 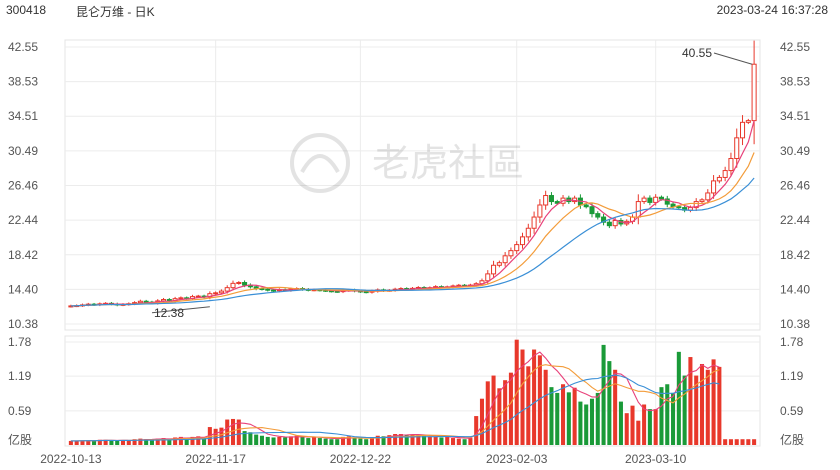 What do you see at coordinates (23, 220) in the screenshot?
I see `price-tick-left: 22.44` at bounding box center [23, 220].